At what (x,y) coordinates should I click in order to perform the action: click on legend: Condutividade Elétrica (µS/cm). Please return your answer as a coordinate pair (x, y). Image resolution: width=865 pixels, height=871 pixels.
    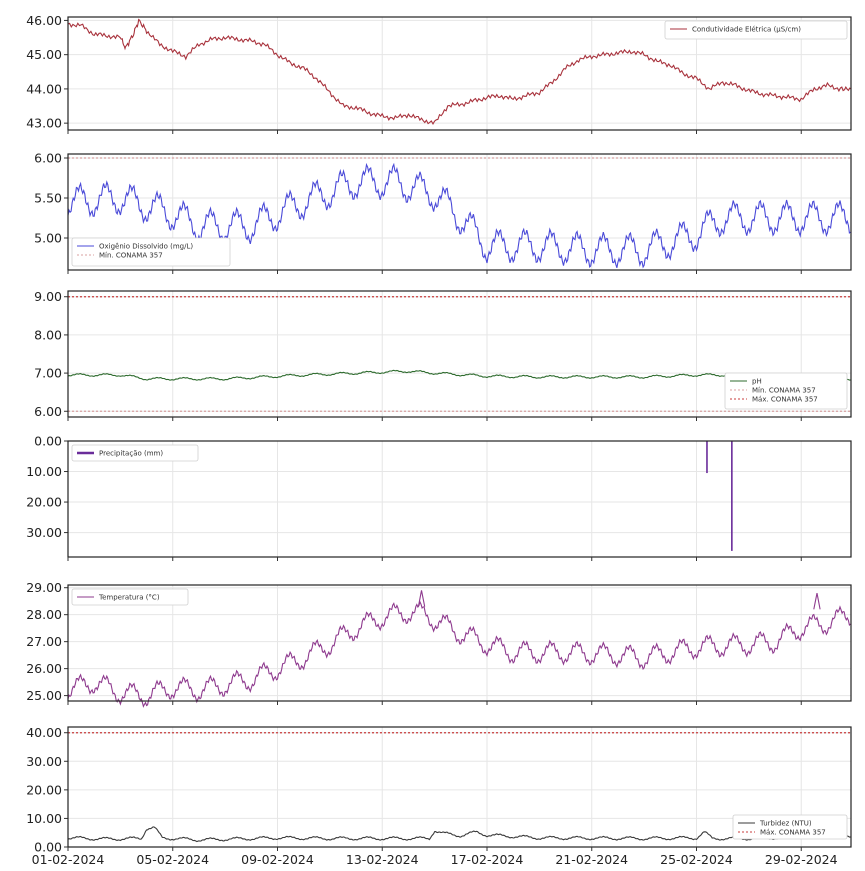
    Looking at the image, I should click on (756, 30).